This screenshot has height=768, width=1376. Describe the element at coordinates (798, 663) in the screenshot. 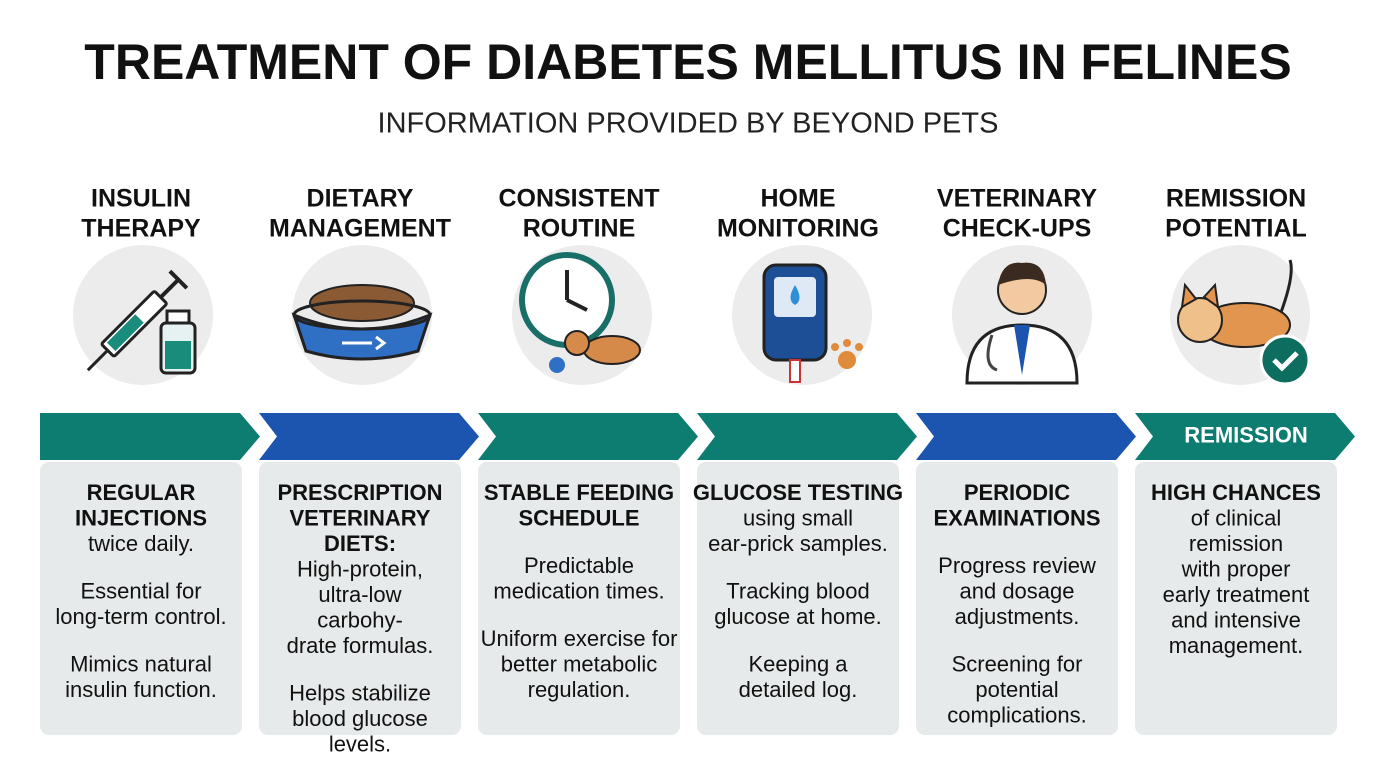

I see `card-text: Keeping a` at that location.